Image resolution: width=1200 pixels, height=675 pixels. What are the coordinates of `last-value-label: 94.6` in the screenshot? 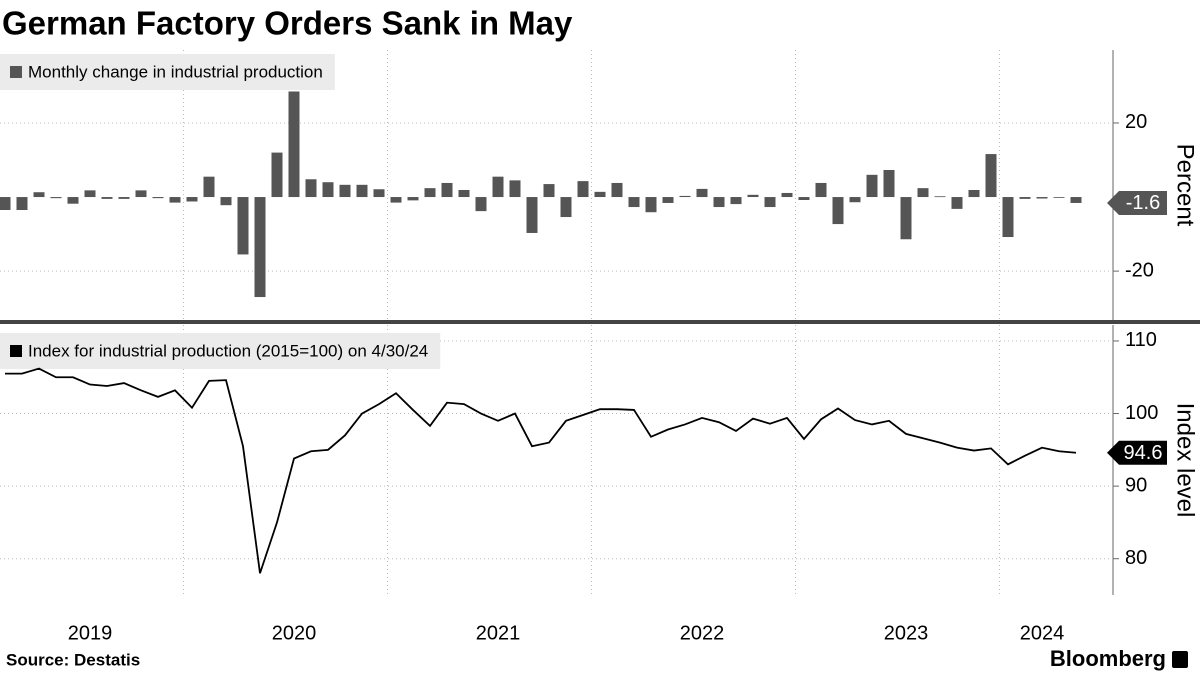 It's located at (1143, 453).